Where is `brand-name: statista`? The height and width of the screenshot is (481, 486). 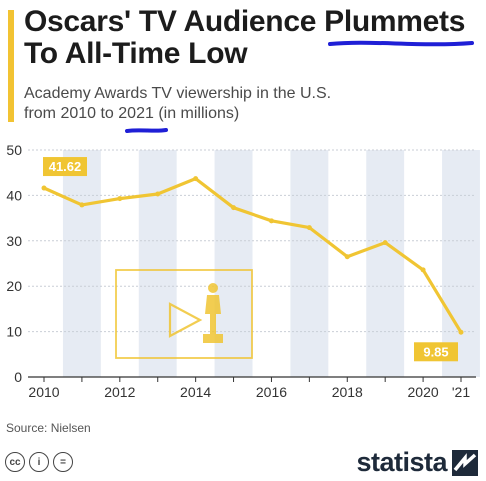 brand-name: statista is located at coordinates (401, 462).